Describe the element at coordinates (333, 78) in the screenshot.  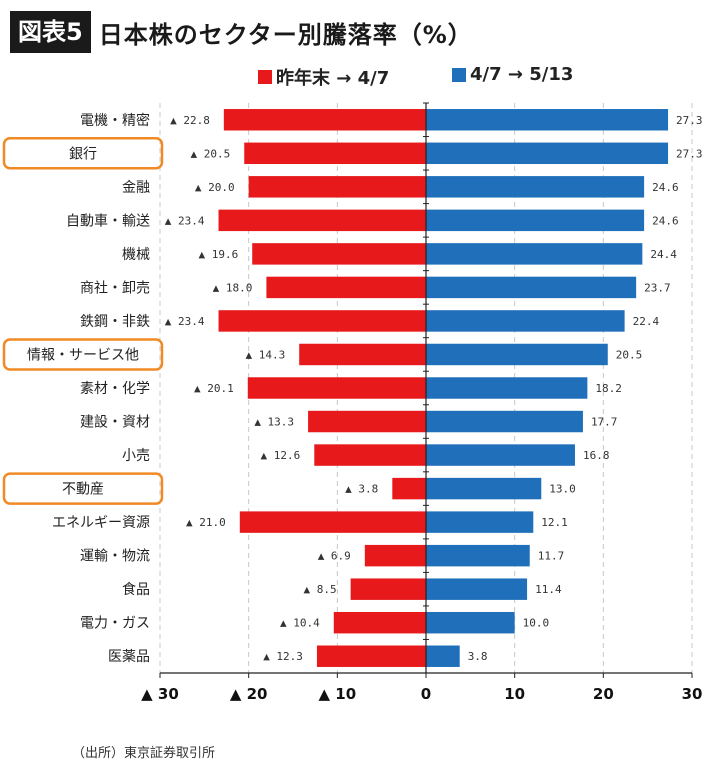
I see `legend-label-red: 昨年末 → 4/7` at that location.